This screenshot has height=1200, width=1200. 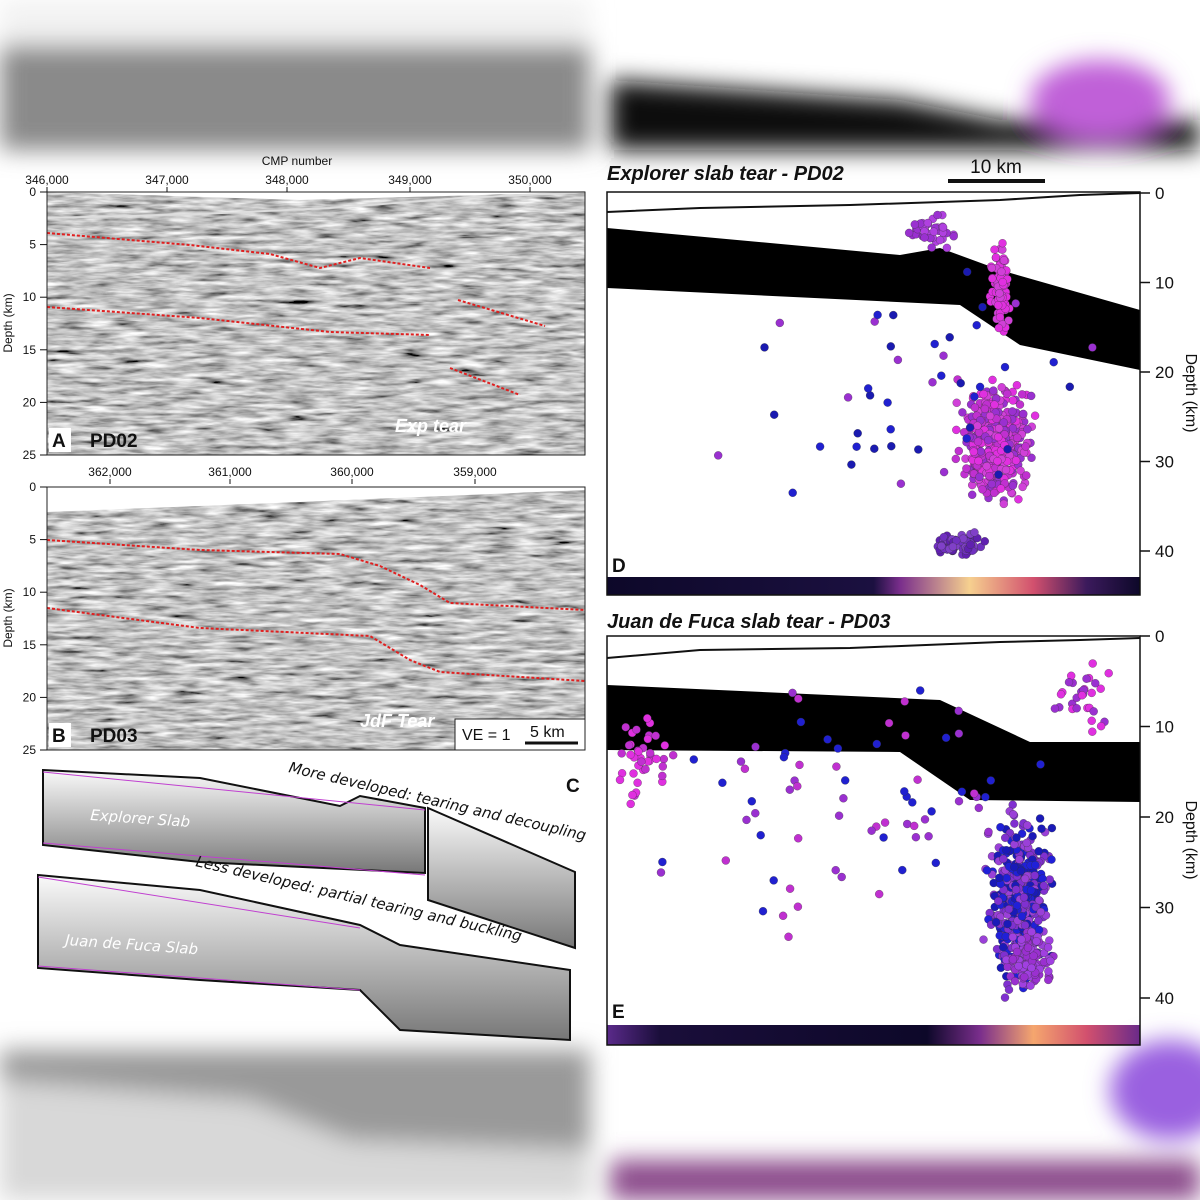 I want to click on y-tick-label: 25, so click(x=30, y=750).